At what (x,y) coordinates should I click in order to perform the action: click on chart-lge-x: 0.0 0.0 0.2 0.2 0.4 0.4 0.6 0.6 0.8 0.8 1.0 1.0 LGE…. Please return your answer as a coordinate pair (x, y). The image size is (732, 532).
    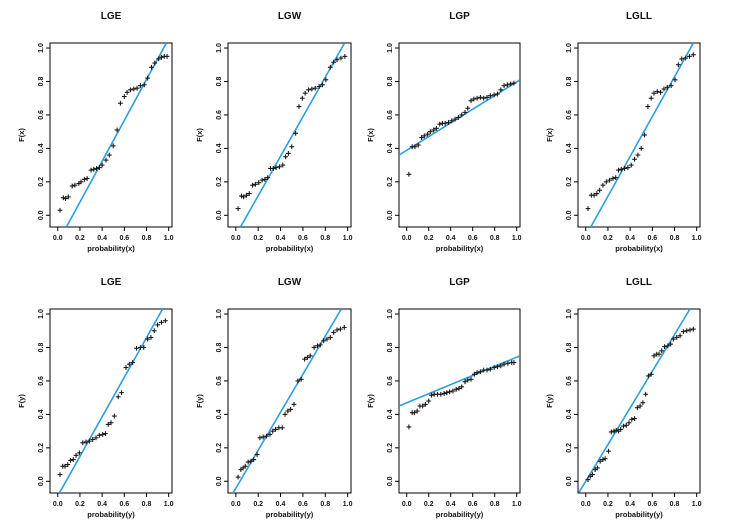
    Looking at the image, I should click on (91, 133).